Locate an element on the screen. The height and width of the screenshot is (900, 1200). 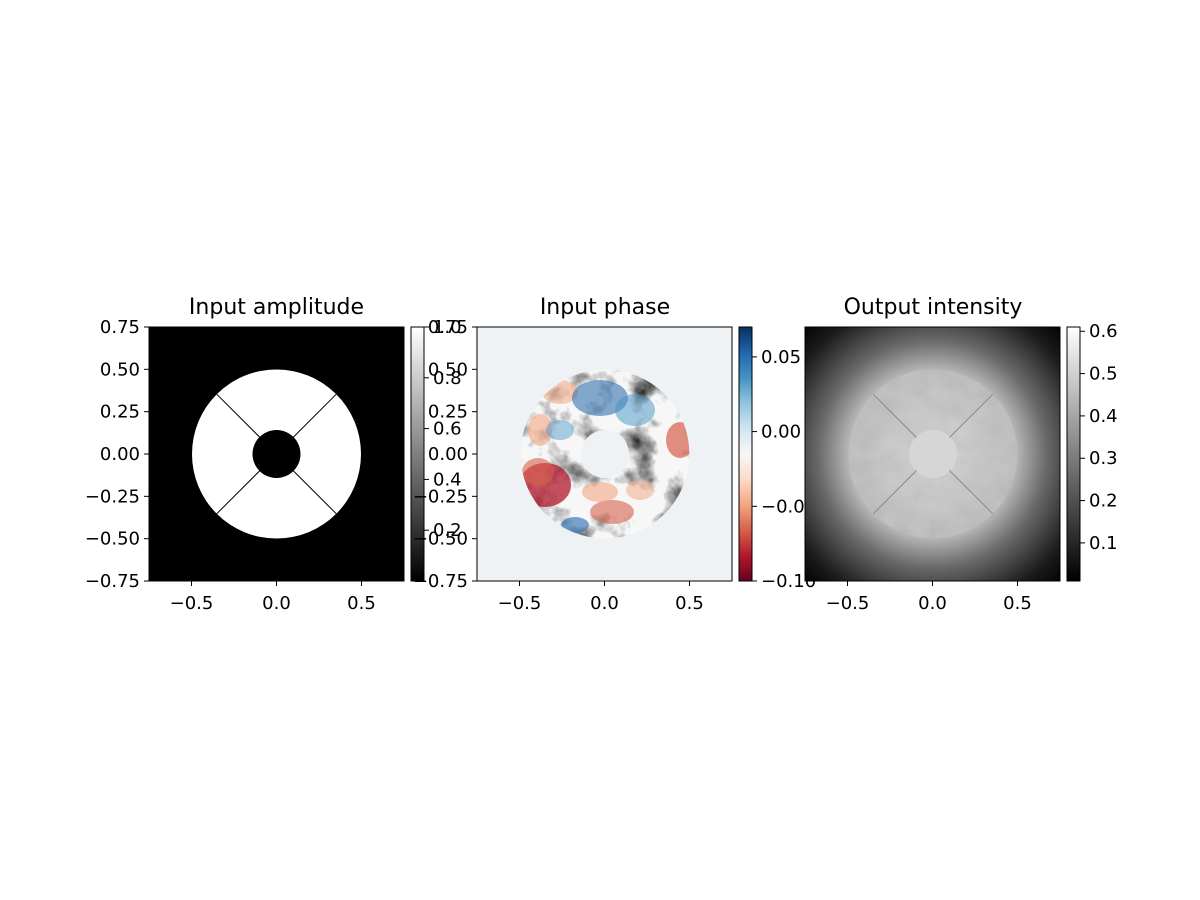
amplitude-central-obscuration is located at coordinates (276, 454).